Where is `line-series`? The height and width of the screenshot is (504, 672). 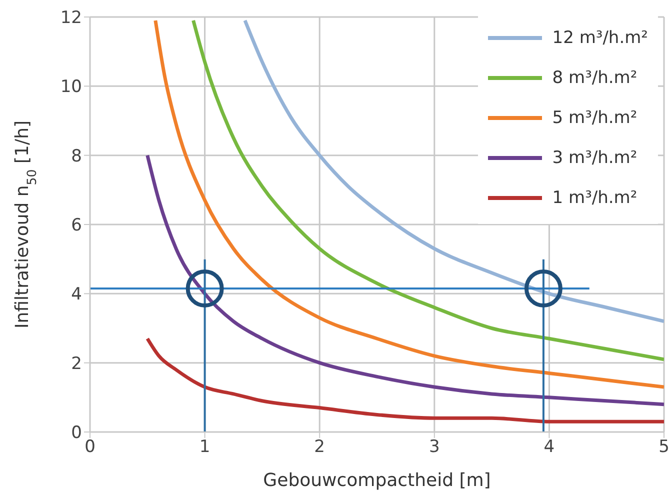
line-series is located at coordinates (405, 380).